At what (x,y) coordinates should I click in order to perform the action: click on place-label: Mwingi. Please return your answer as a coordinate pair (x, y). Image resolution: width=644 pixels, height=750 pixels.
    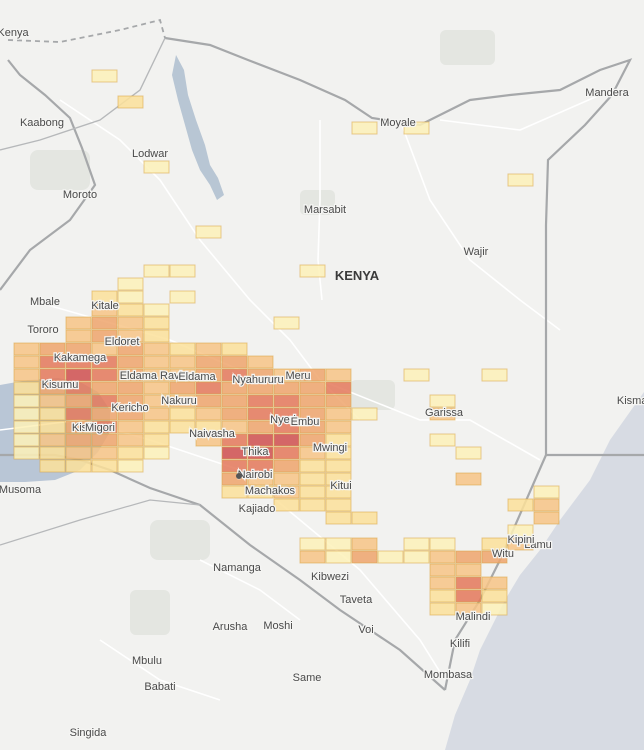
    Looking at the image, I should click on (330, 448).